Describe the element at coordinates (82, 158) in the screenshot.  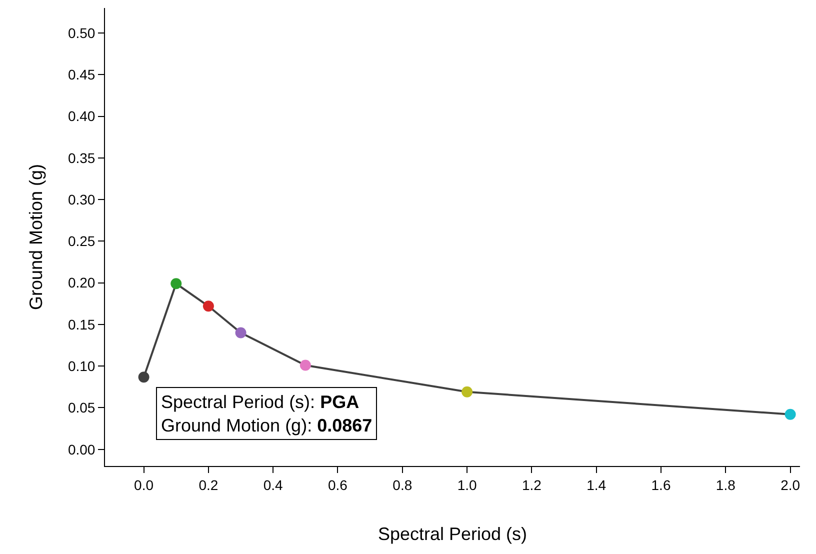
I see `y-tick-label: 0.35` at that location.